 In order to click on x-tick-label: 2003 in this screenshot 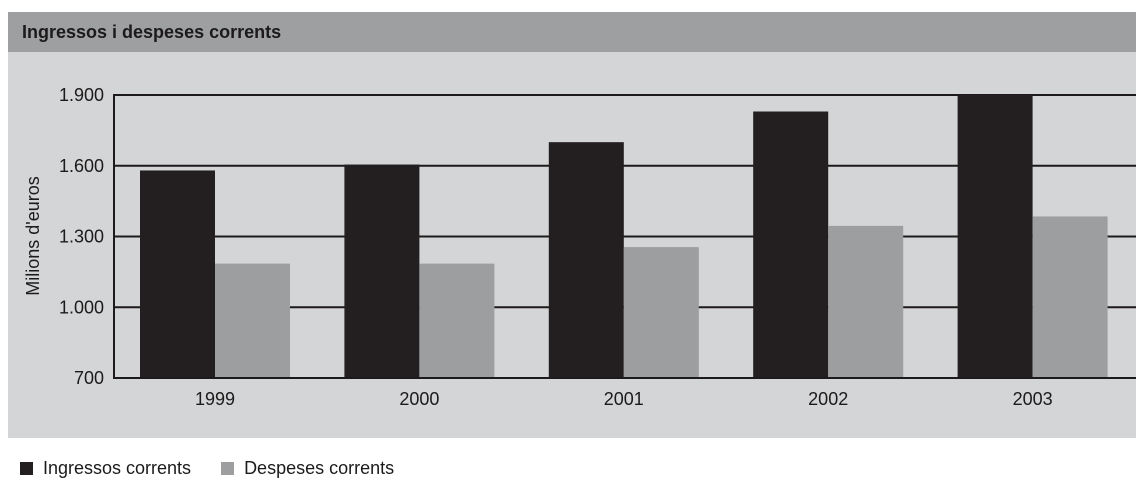, I will do `click(1033, 399)`.